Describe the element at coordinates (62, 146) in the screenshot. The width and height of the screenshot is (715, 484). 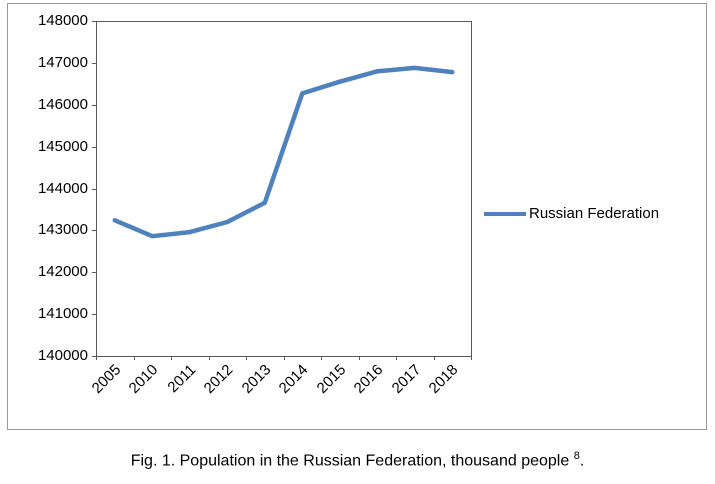
I see `y-axis-tick-label: 145000` at that location.